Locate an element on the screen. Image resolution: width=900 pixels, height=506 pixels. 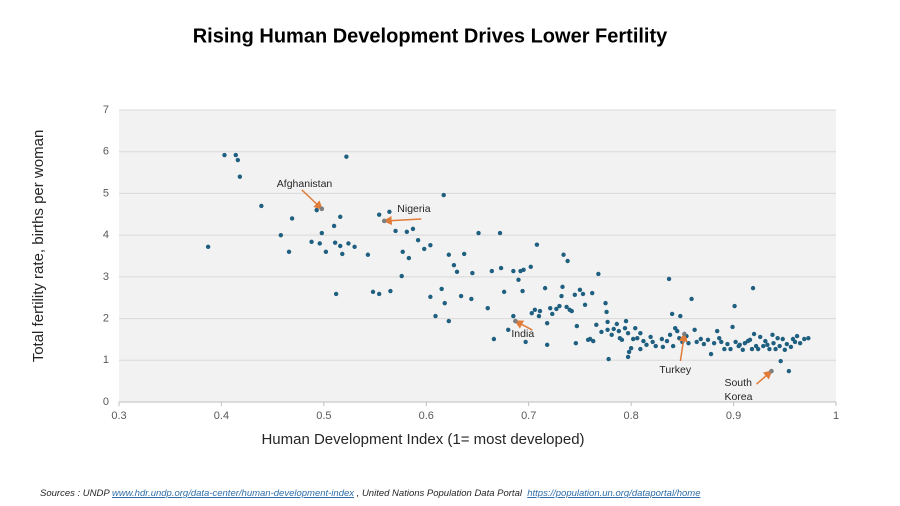
source-prefix: Sources : UNDP is located at coordinates (75, 493).